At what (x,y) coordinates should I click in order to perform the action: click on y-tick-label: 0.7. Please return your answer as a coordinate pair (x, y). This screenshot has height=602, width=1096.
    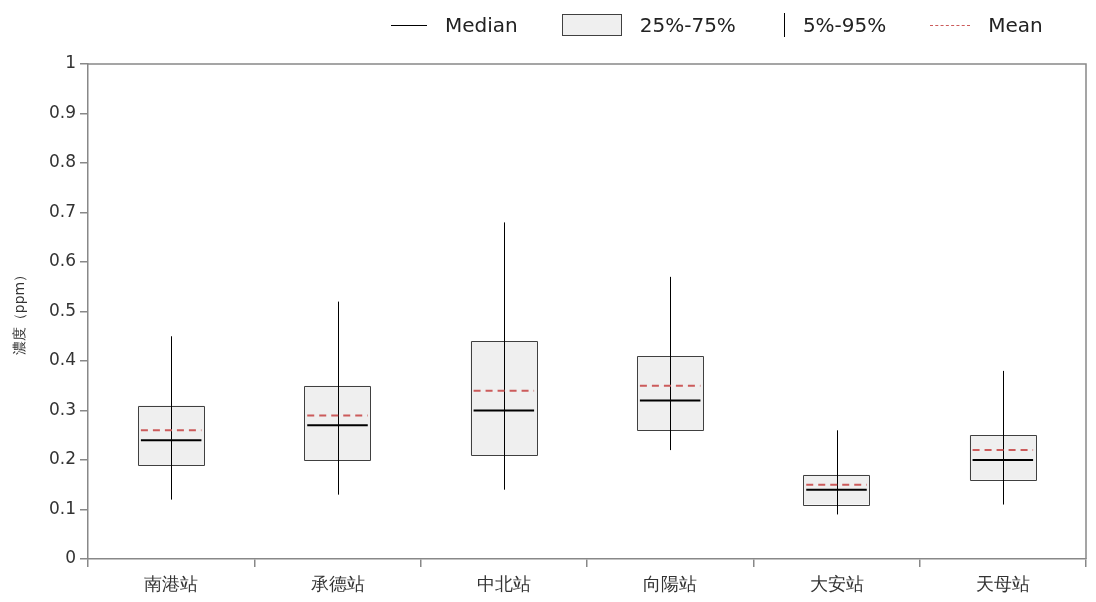
    Looking at the image, I should click on (62, 210).